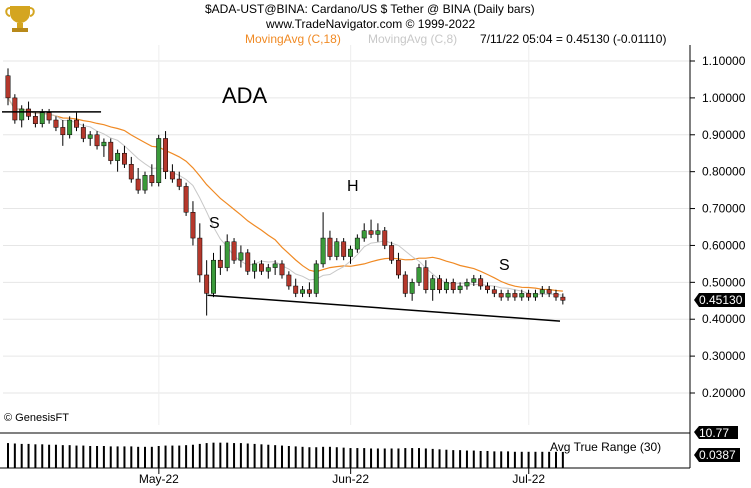  Describe the element at coordinates (716, 433) in the screenshot. I see `atr-top-value-marker: 10.77` at that location.